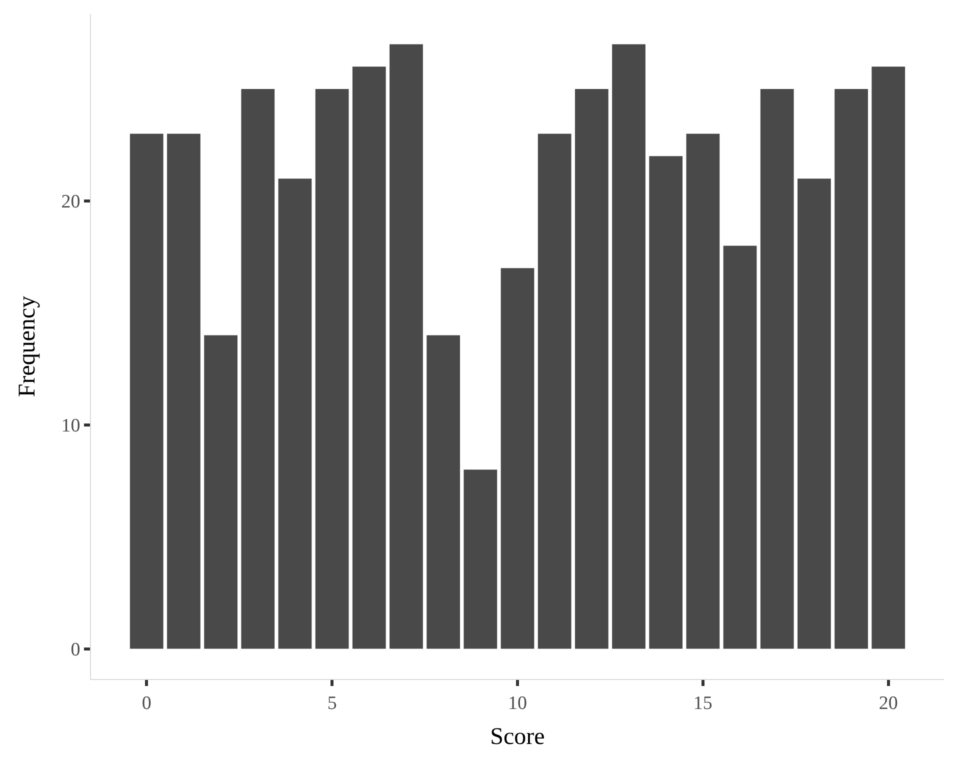 The width and height of the screenshot is (960, 768). What do you see at coordinates (75, 649) in the screenshot?
I see `y-tick-label: 0` at bounding box center [75, 649].